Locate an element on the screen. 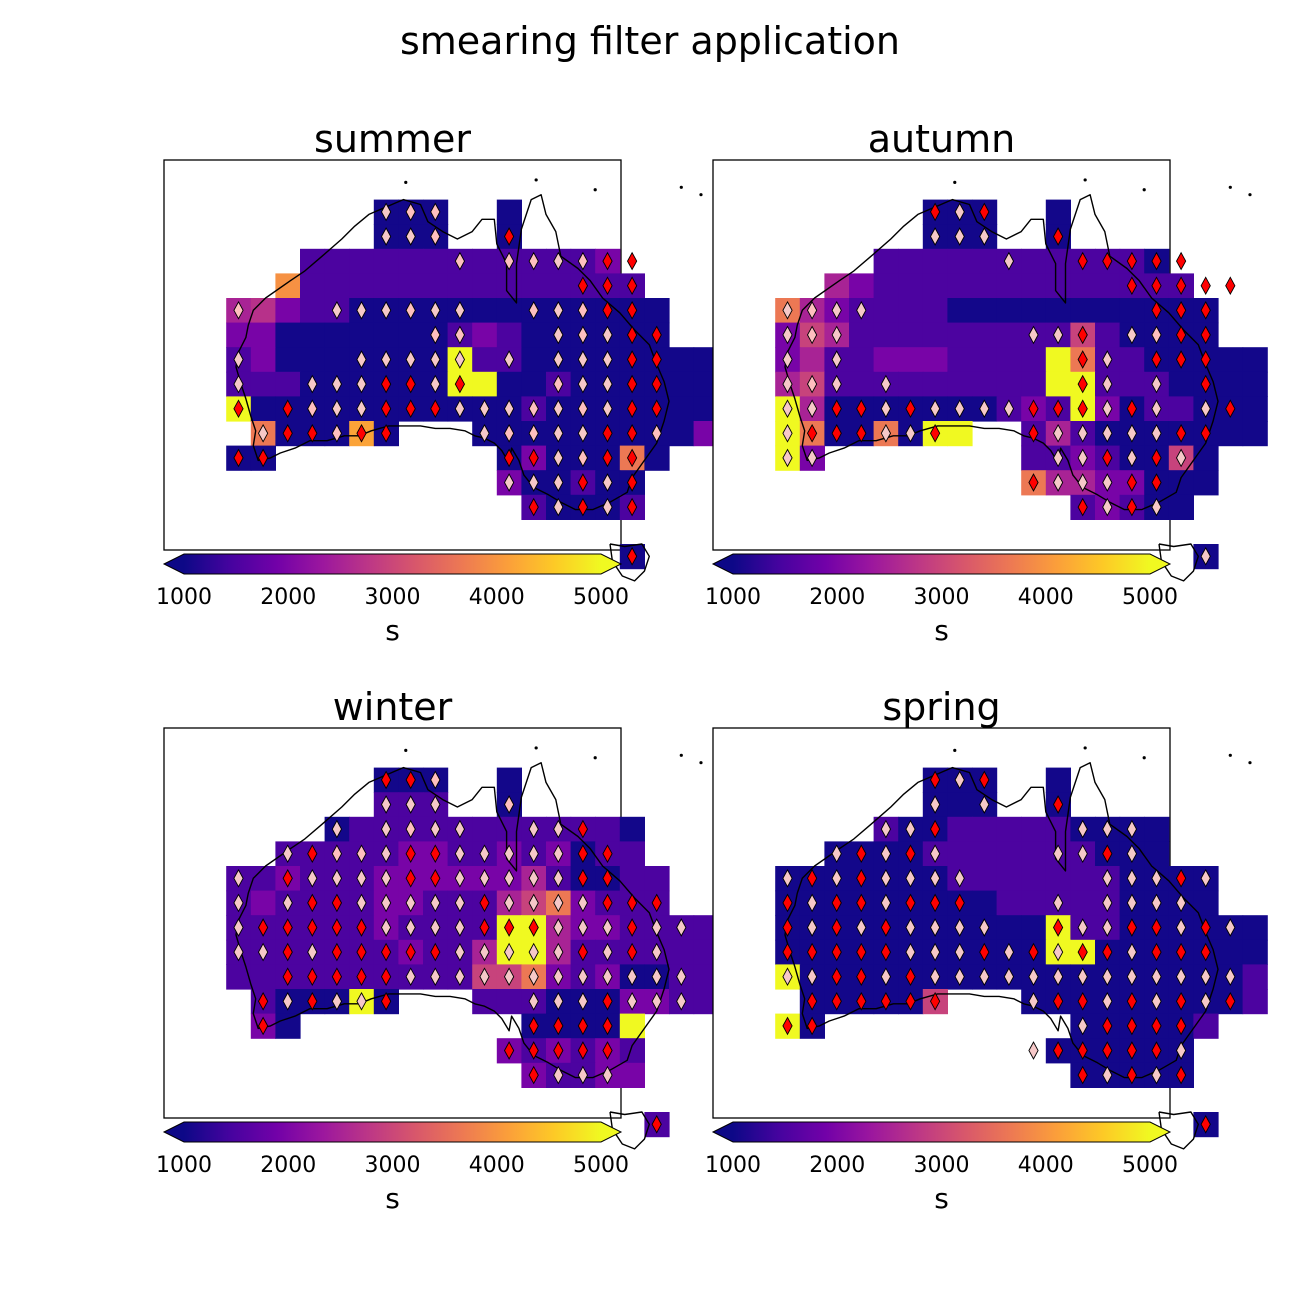 The image size is (1300, 1300). figure-title: smearing filter application is located at coordinates (650, 41).